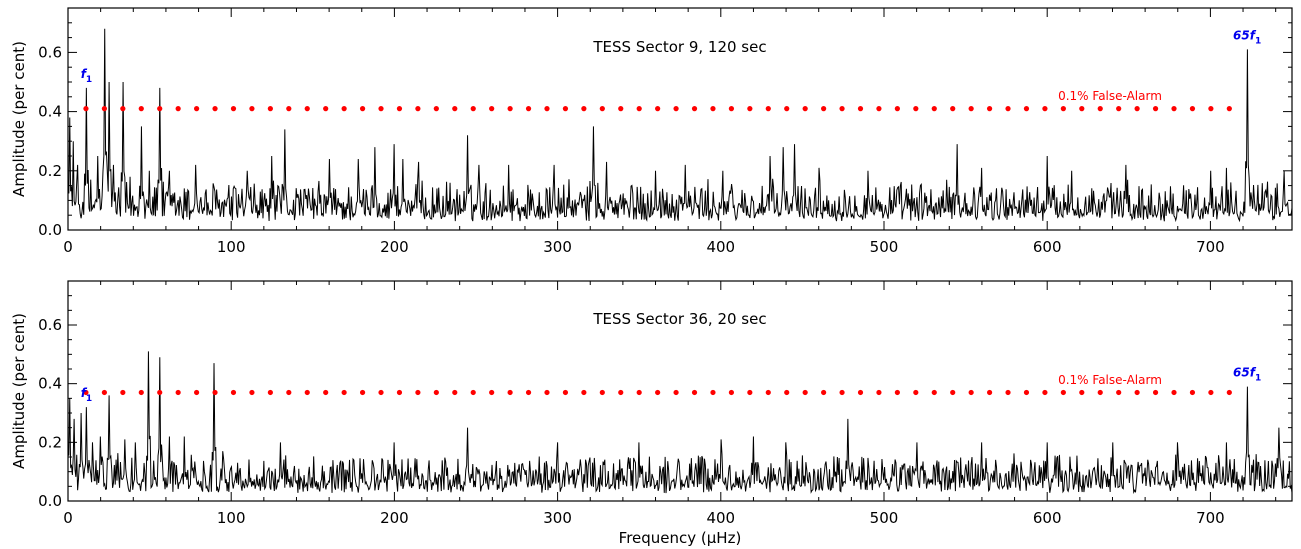 The width and height of the screenshot is (1301, 549). Describe the element at coordinates (680, 538) in the screenshot. I see `x-axis-label: Frequency (μHz)` at that location.